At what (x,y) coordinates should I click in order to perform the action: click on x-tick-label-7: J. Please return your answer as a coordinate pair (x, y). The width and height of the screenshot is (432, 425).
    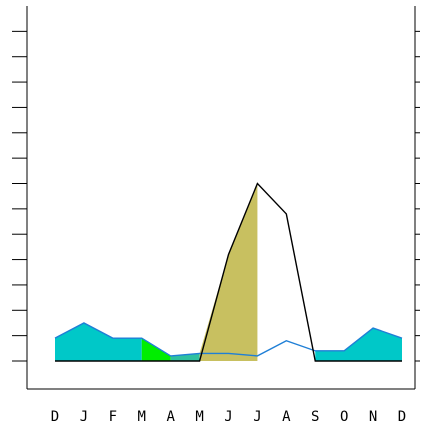
    Looking at the image, I should click on (257, 417).